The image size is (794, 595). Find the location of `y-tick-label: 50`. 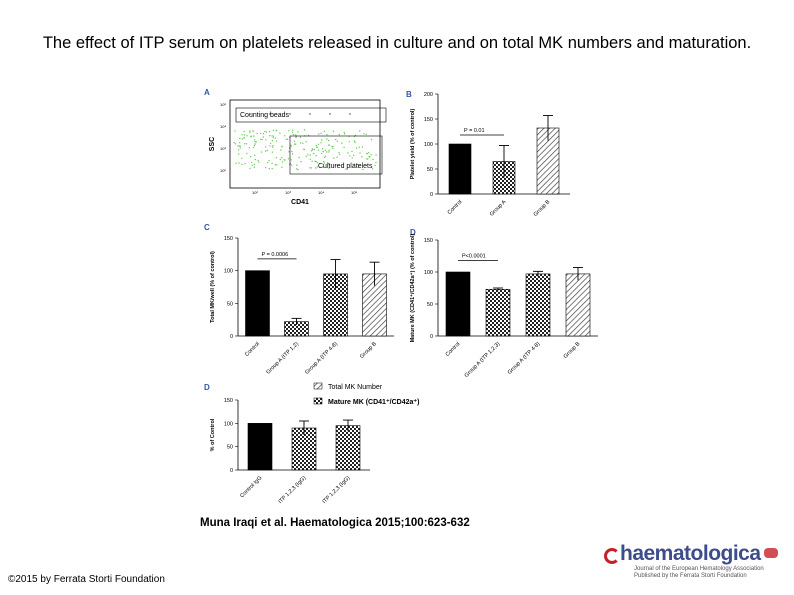

y-tick-label: 50 is located at coordinates (230, 448).